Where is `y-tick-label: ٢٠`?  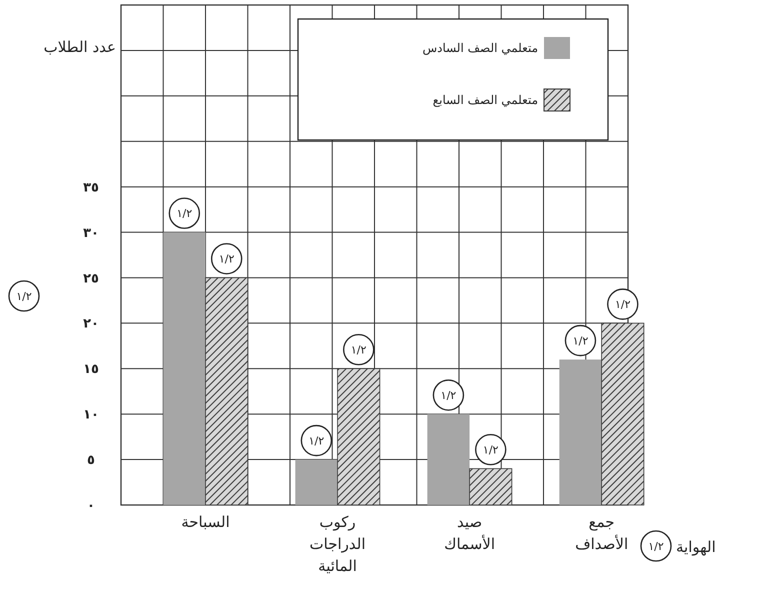 y-tick-label: ٢٠ is located at coordinates (91, 324).